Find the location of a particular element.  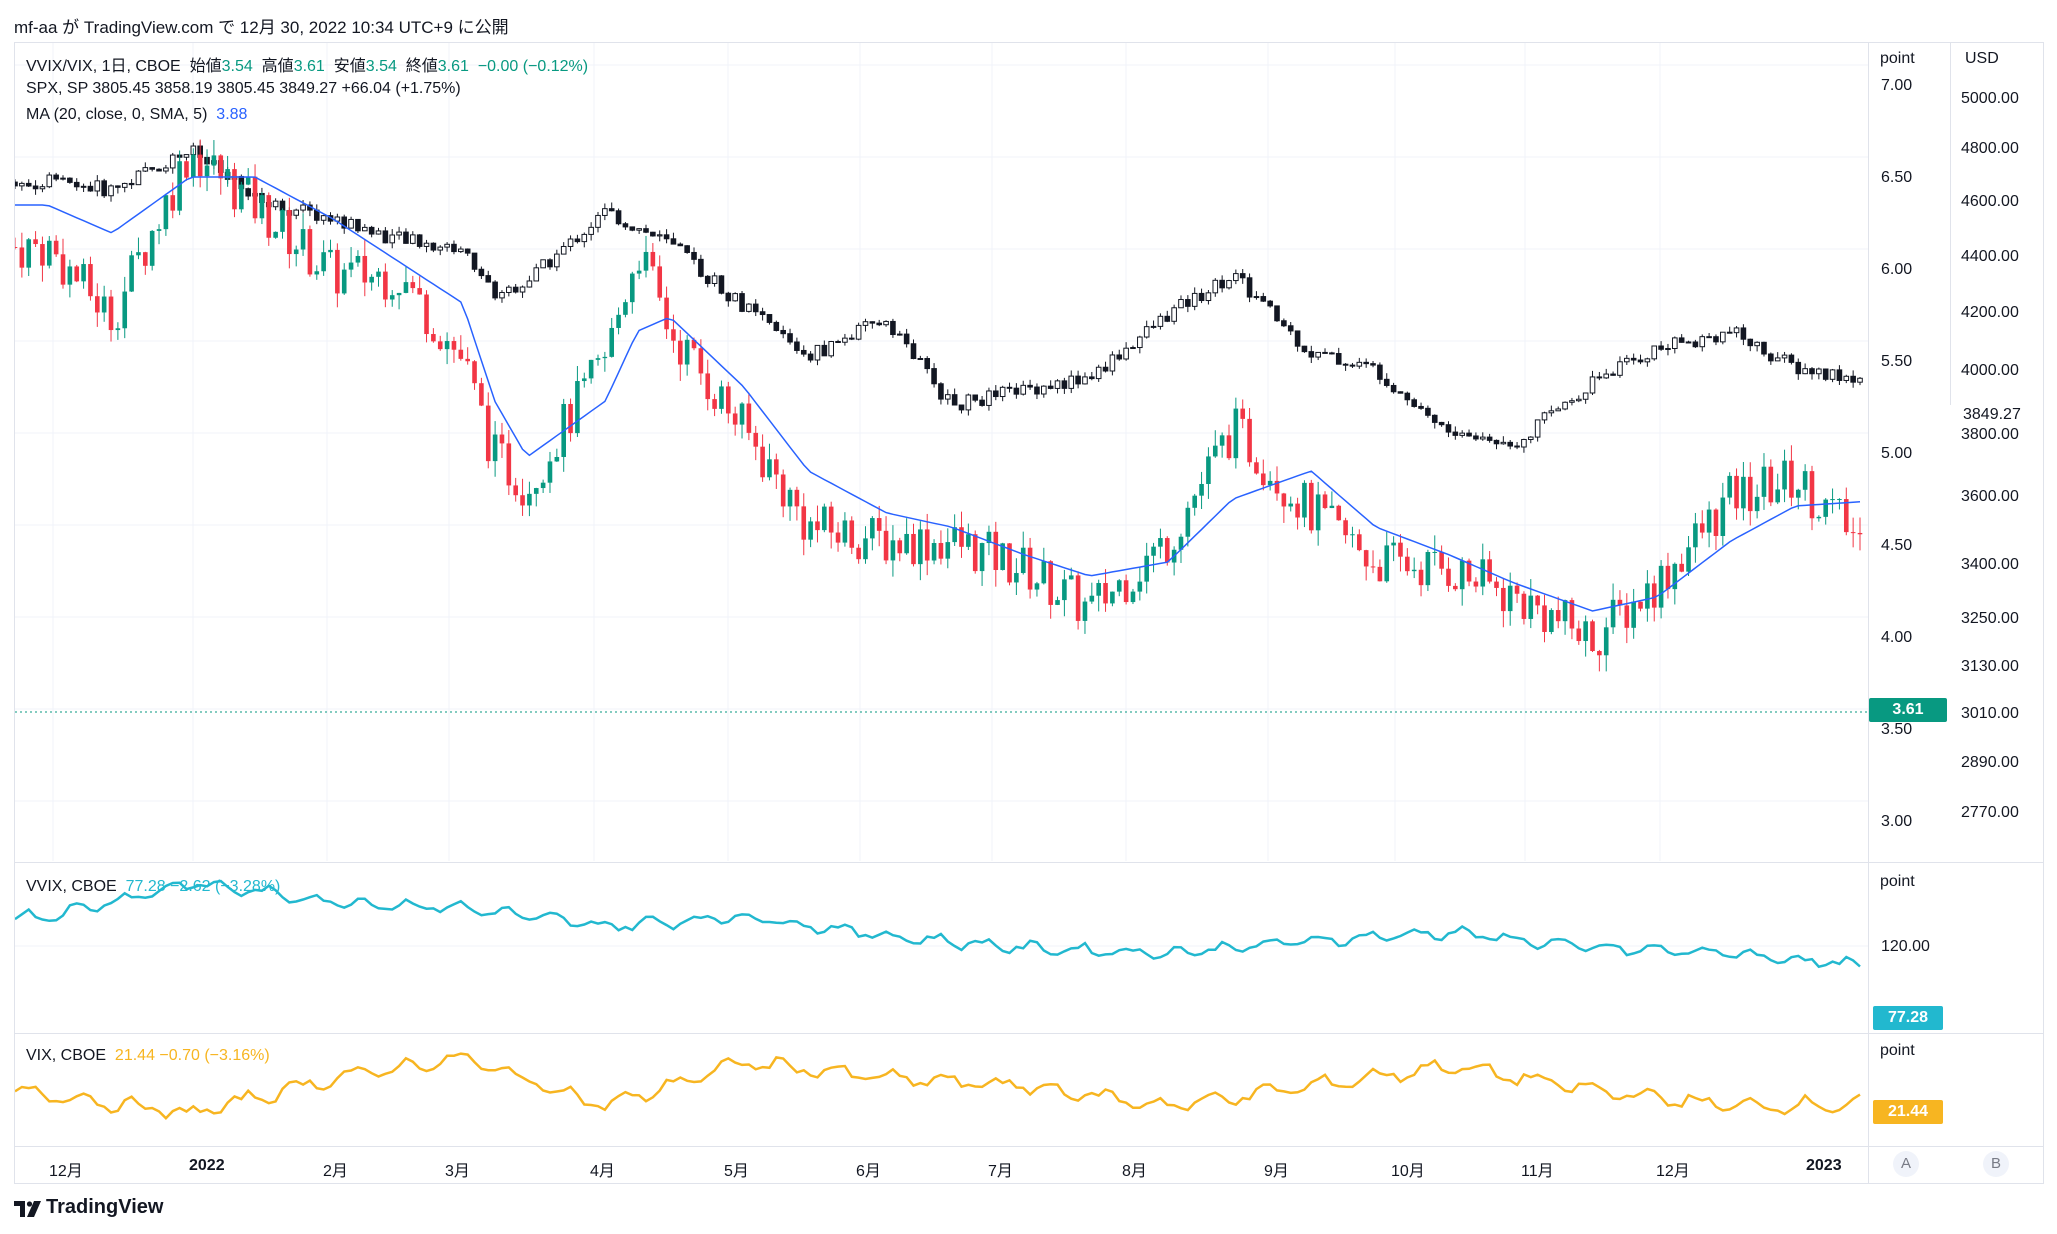

vvix-legend-value: 77.28 −2.62 (−3.28%) is located at coordinates (203, 886).